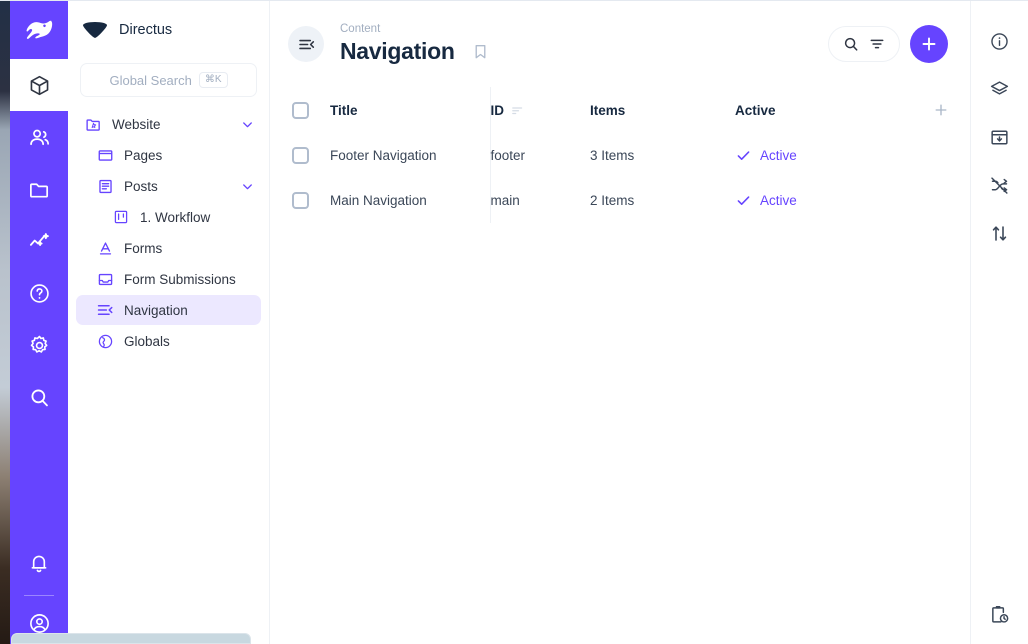 The width and height of the screenshot is (1028, 644). I want to click on right-sidebar, so click(999, 322).